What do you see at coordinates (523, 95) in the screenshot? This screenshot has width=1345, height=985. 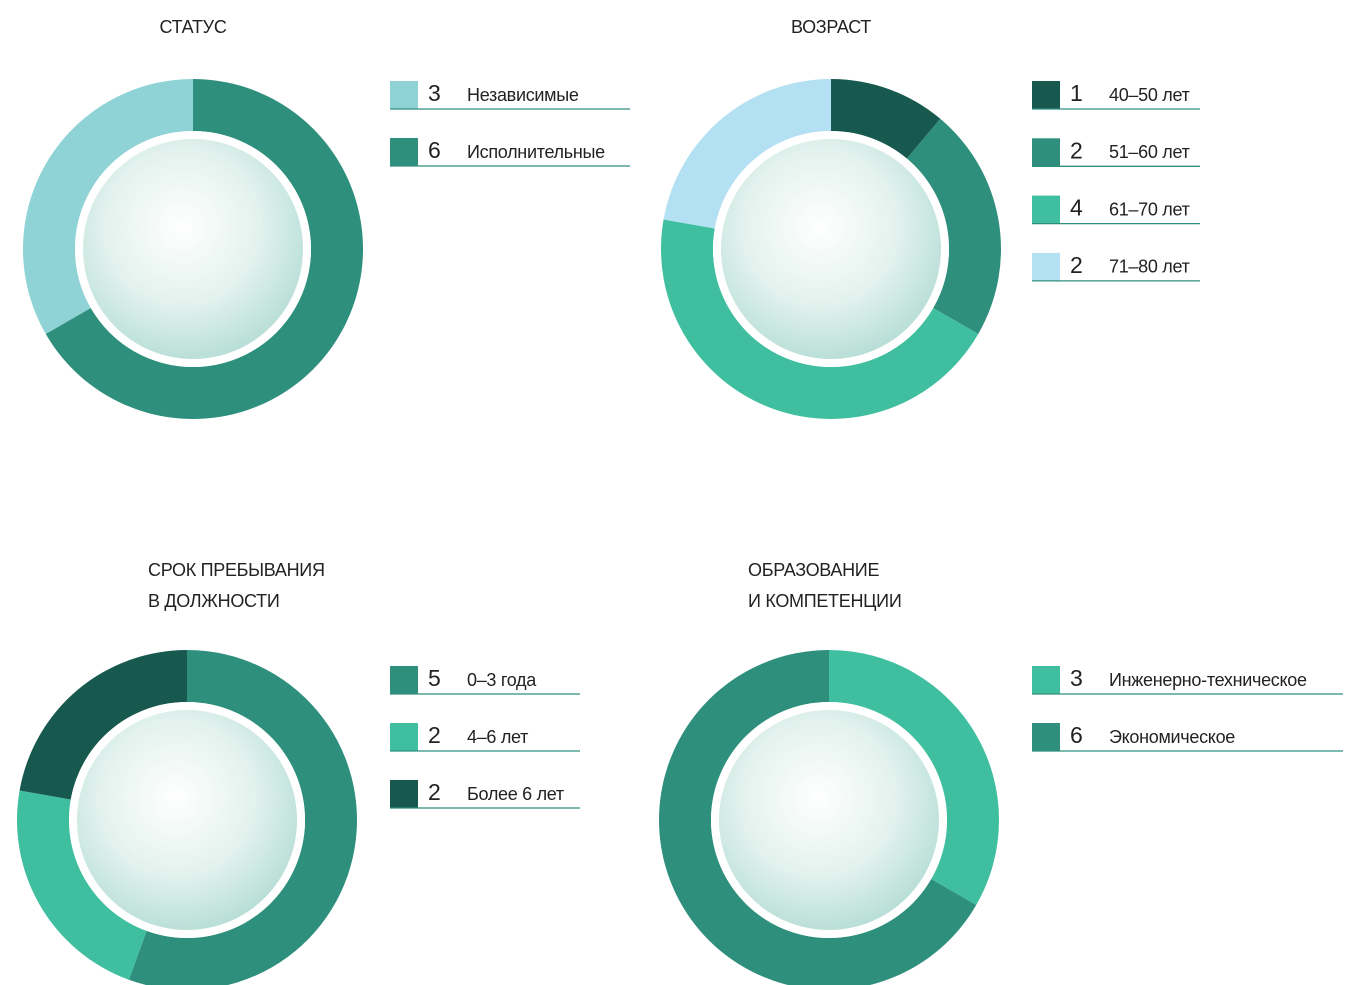 I see `legend-label: Независимые` at bounding box center [523, 95].